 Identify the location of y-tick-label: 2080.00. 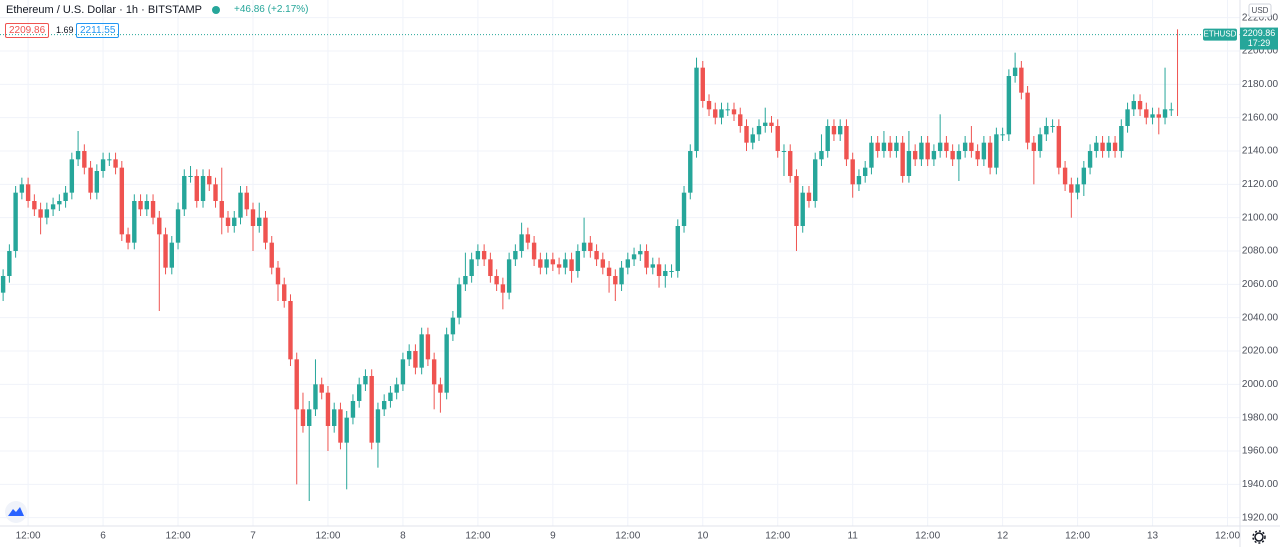
(1260, 251).